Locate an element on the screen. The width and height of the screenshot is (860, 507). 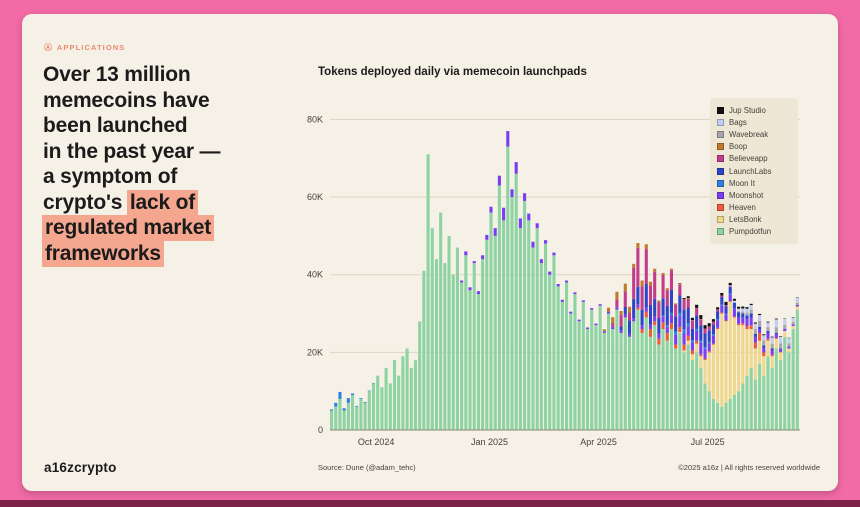
legend-item: Wavebreak is located at coordinates (754, 134).